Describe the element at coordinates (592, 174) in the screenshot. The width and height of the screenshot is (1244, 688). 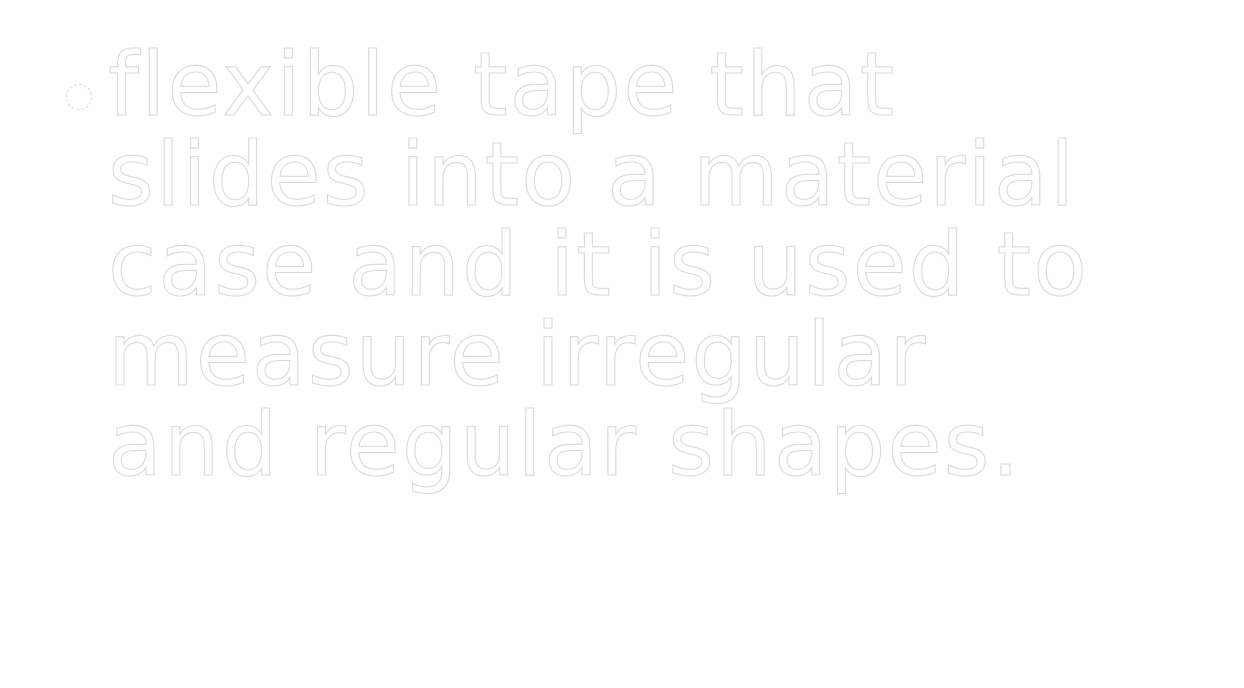
I see `paragraph-line-2: slides into a material` at that location.